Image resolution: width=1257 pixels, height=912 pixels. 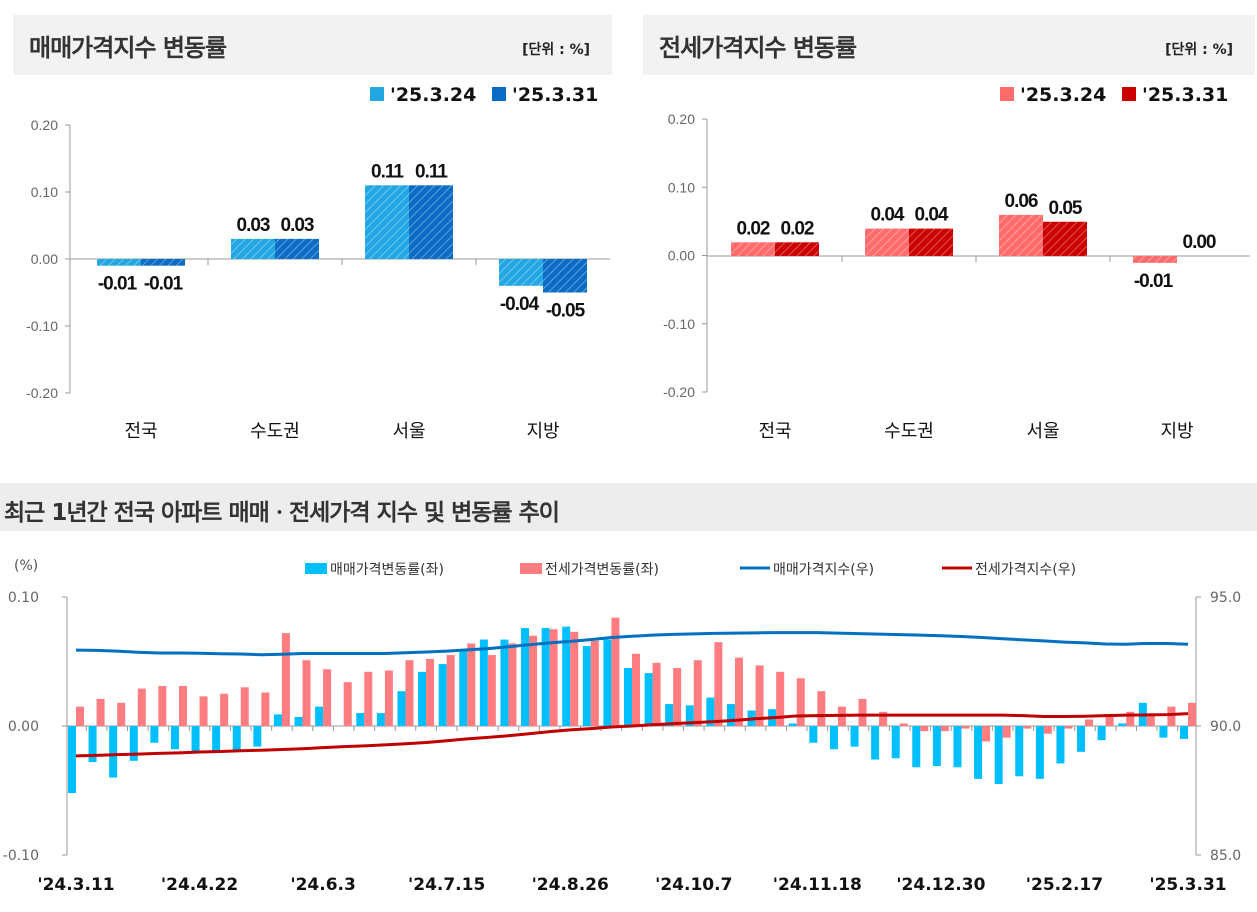 I want to click on sale-data-label: 0.11, so click(x=431, y=171).